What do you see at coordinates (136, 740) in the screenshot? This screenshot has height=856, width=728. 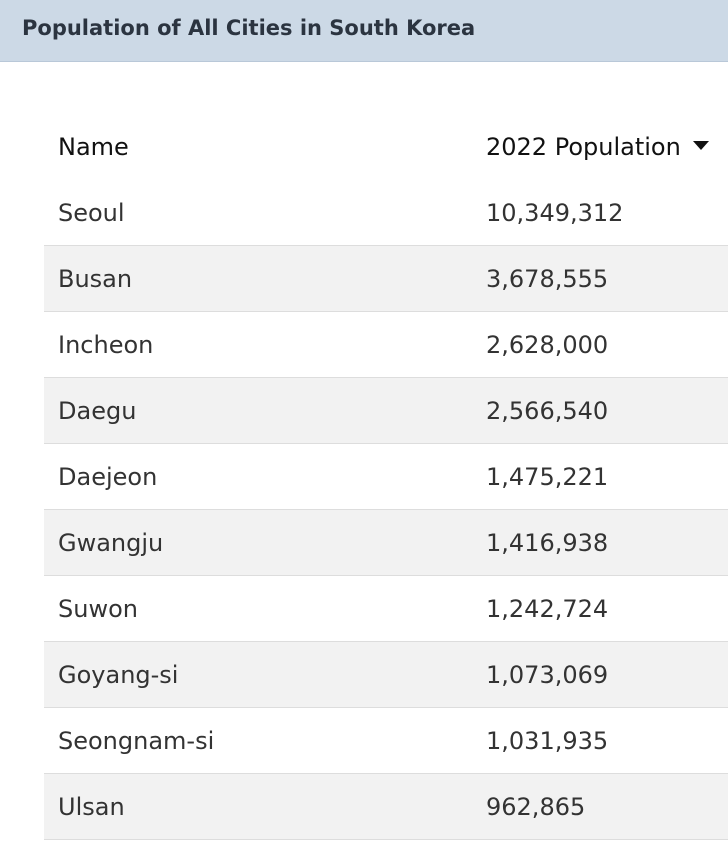 I see `city-name-cell: Seongnam-si` at bounding box center [136, 740].